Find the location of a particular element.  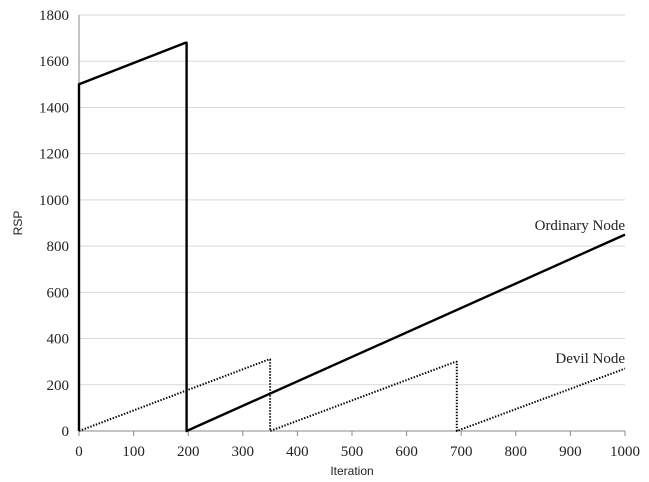

series-label-ordinary-node: Ordinary Node is located at coordinates (580, 226).